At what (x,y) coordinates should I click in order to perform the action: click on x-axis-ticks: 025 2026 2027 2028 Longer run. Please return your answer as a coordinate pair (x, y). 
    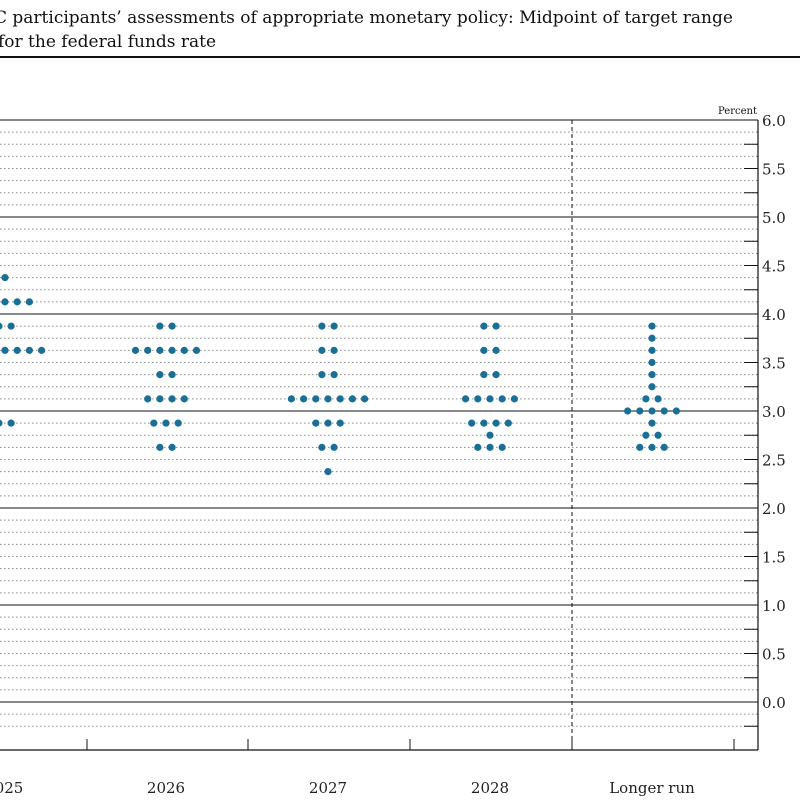
    Looking at the image, I should click on (367, 768).